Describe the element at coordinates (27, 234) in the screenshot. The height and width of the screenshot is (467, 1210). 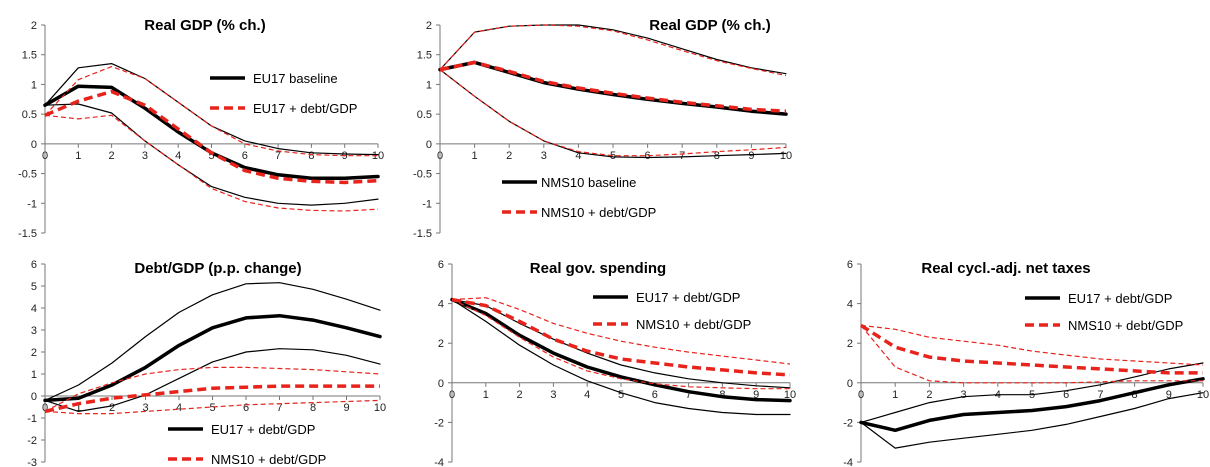
I see `y-tick-label: -1.5` at that location.